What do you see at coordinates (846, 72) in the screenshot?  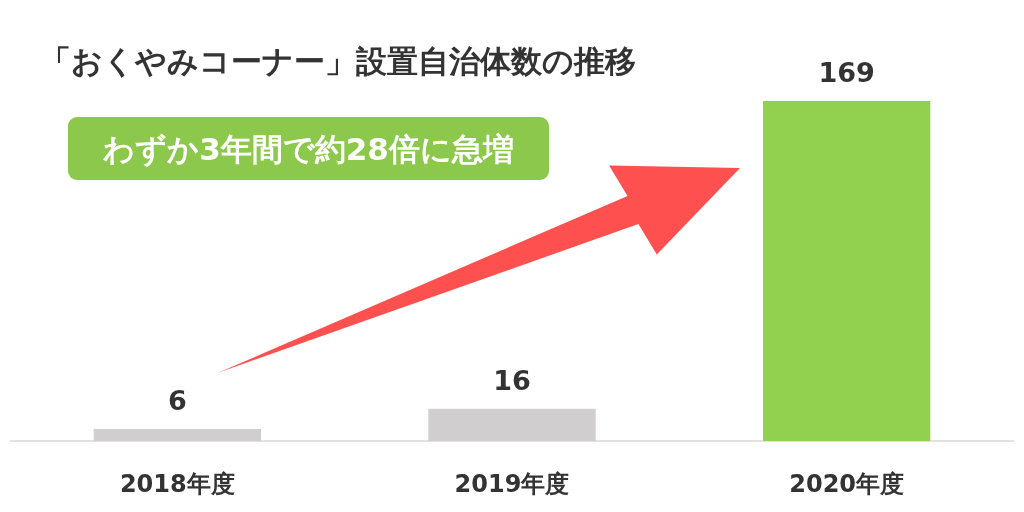 I see `data-label: 169` at bounding box center [846, 72].